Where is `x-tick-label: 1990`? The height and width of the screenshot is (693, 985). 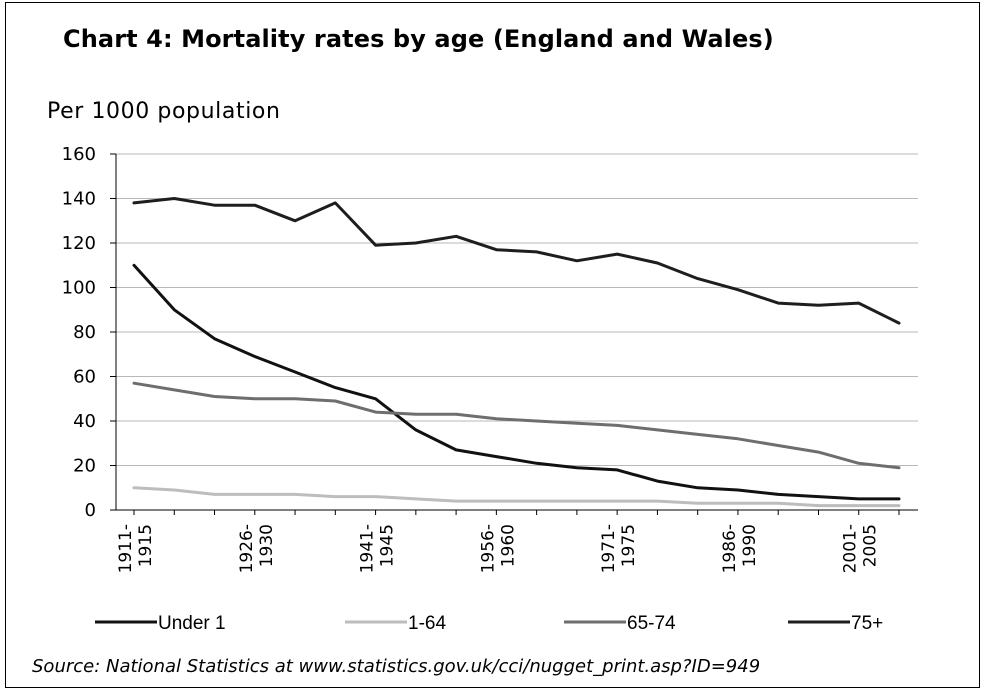 x-tick-label: 1990 is located at coordinates (750, 545).